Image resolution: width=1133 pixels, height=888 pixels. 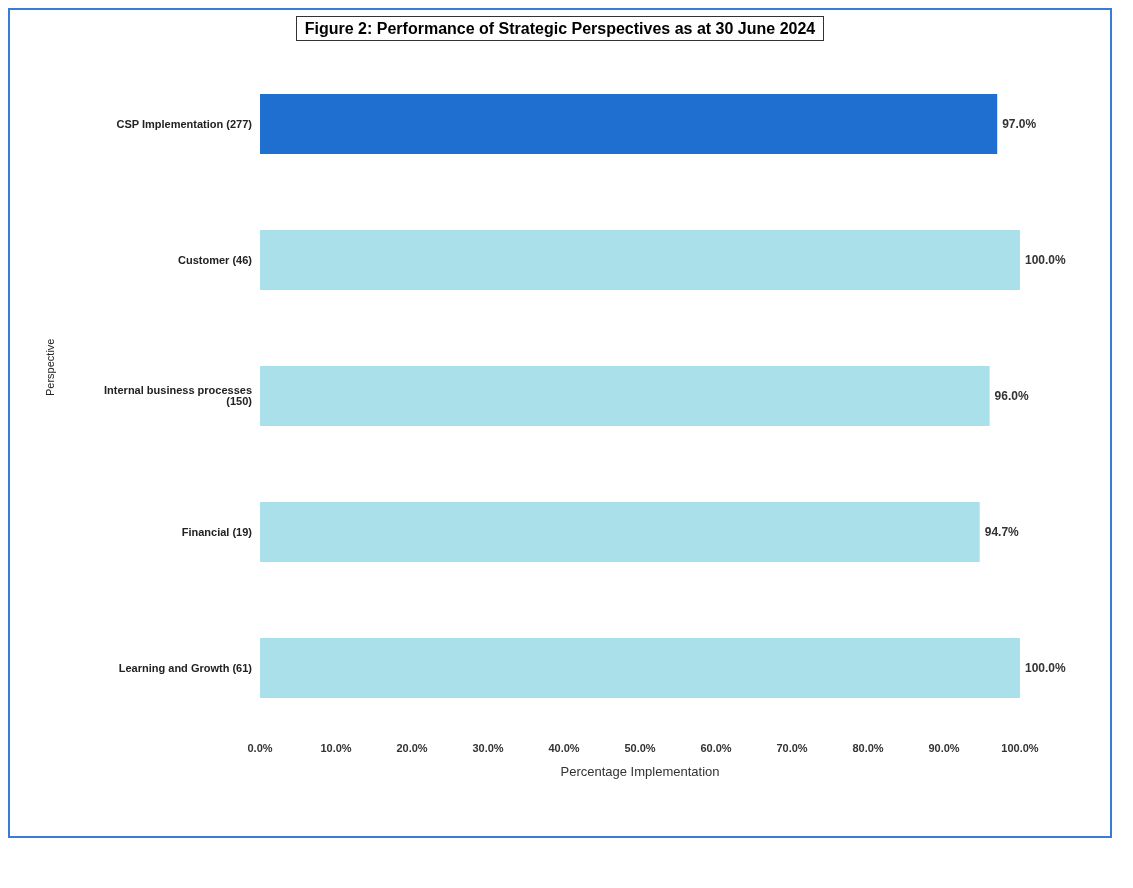 What do you see at coordinates (640, 747) in the screenshot?
I see `x-tick-label: 50.0%` at bounding box center [640, 747].